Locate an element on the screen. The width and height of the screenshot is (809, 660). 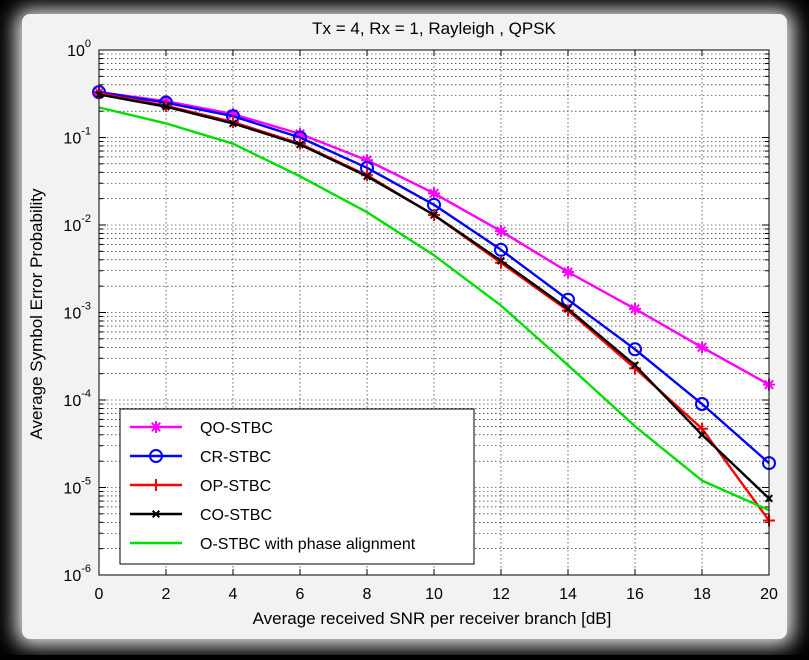
y-tick-exponent: -5 is located at coordinates (86, 482).